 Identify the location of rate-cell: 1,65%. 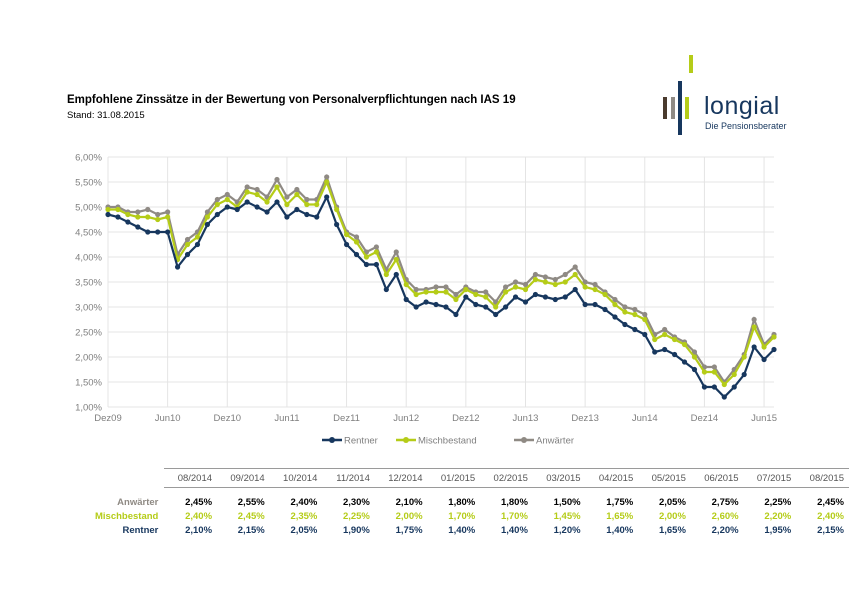
(620, 516).